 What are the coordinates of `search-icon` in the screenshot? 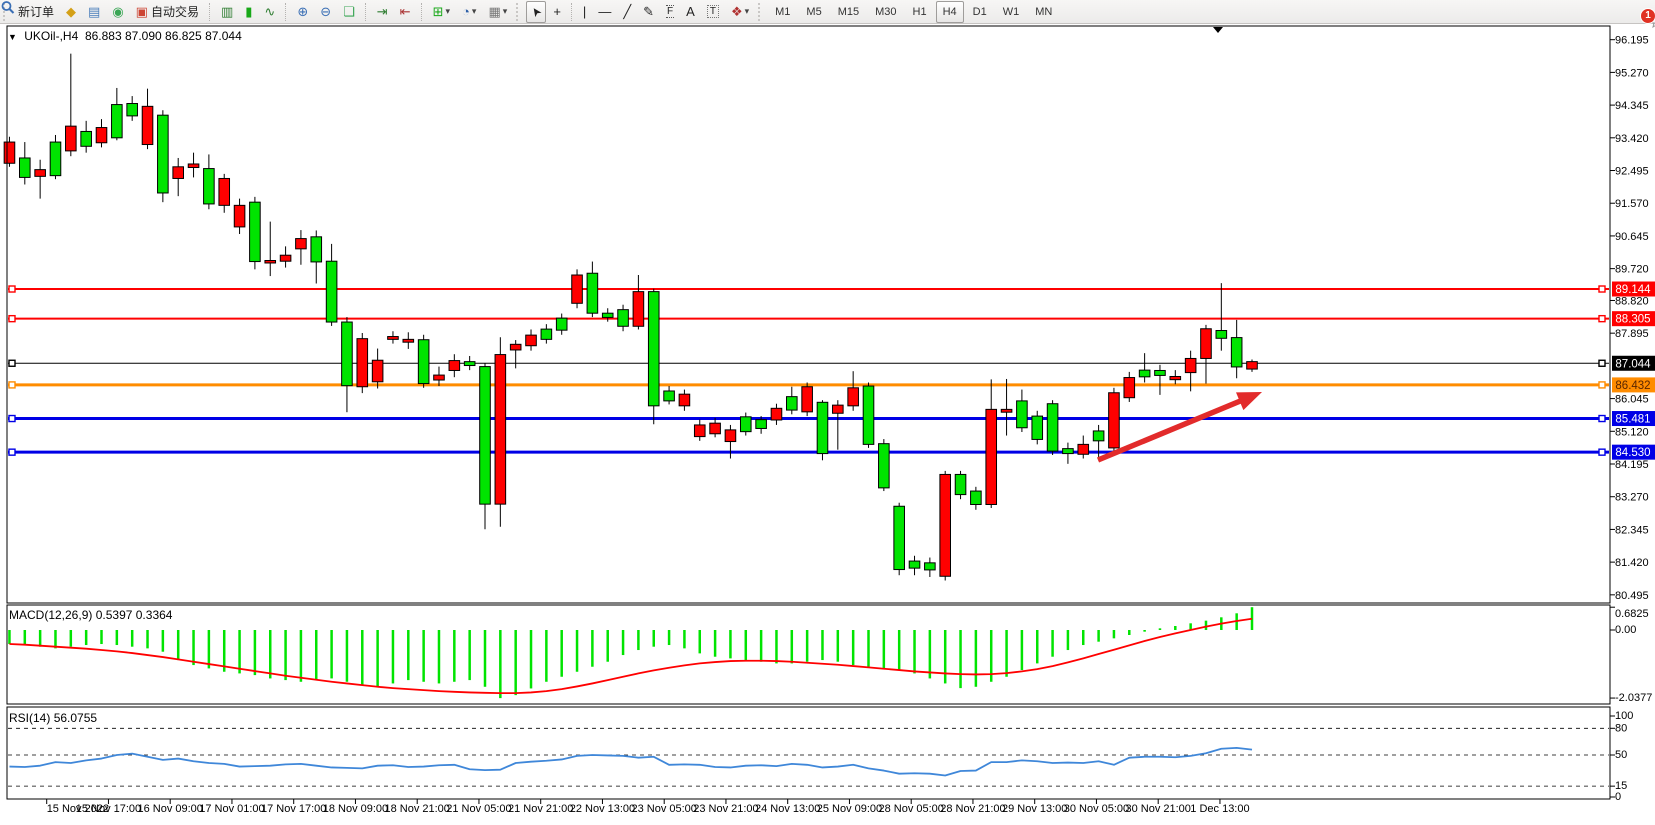 It's located at (819, 12).